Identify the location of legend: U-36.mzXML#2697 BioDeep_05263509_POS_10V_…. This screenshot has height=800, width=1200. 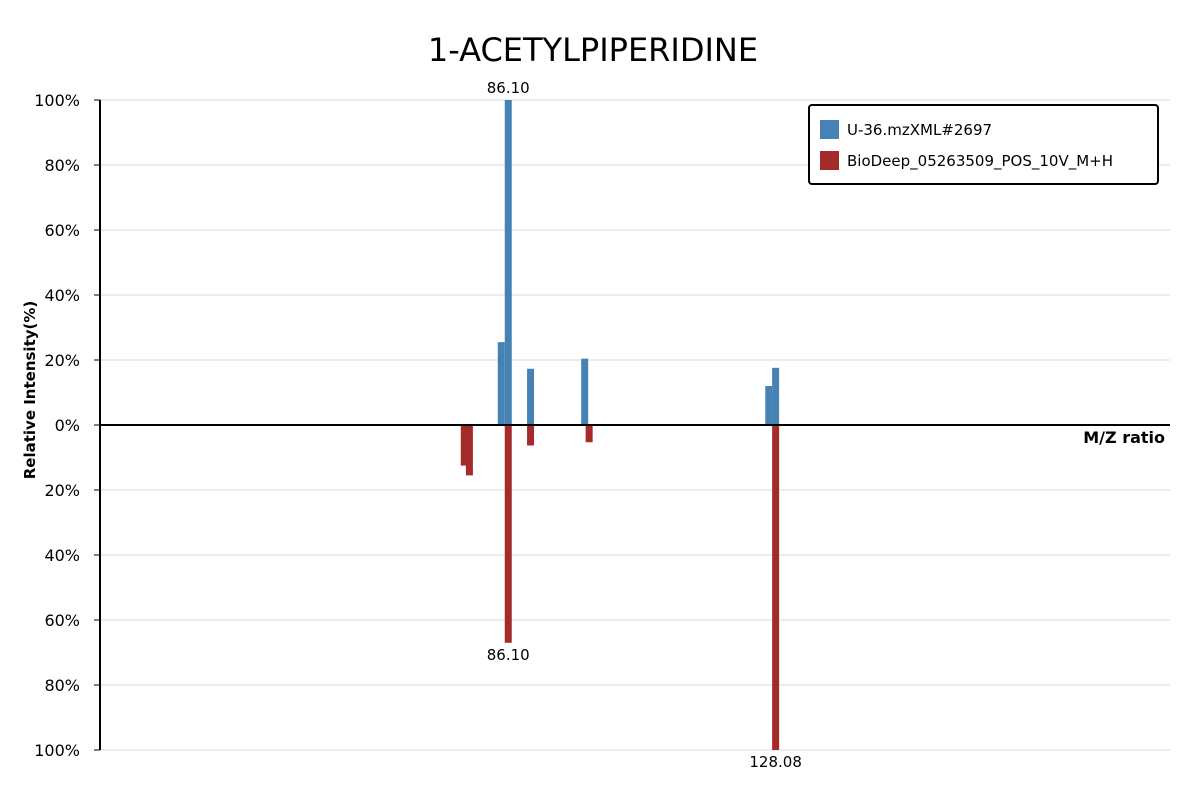
(983, 144).